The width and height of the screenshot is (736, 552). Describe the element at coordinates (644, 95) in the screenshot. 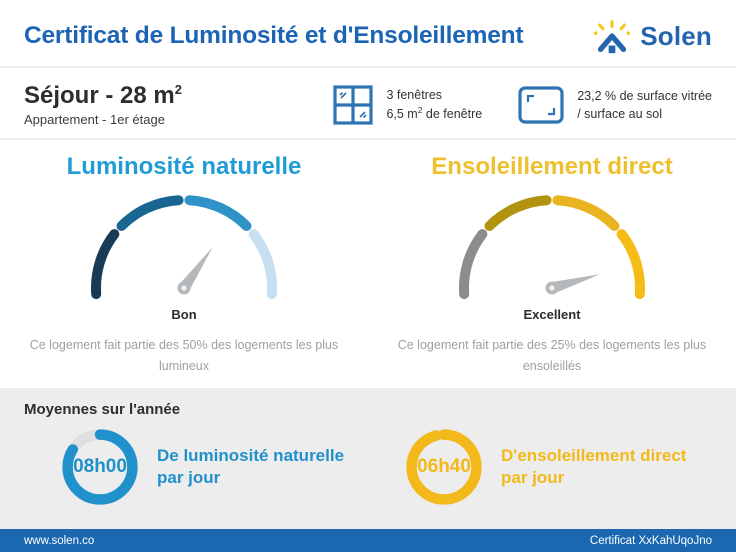

I see `glazing-ratio: 23,2 % de surface vitrée` at that location.